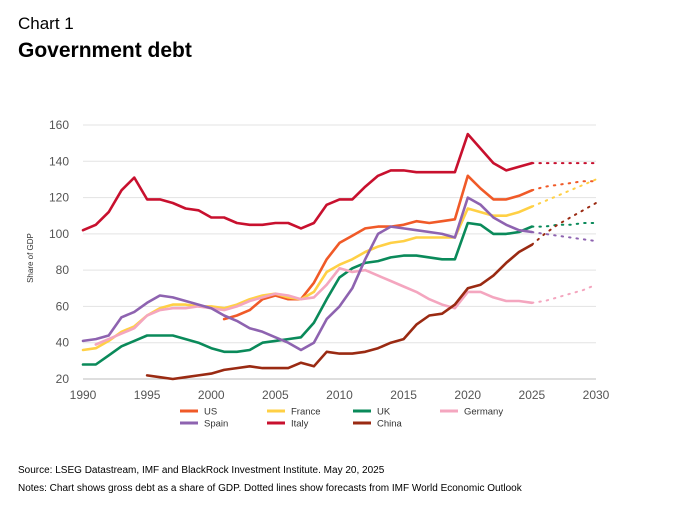 The width and height of the screenshot is (690, 522). Describe the element at coordinates (339, 395) in the screenshot. I see `x-tick-label: 2010` at that location.